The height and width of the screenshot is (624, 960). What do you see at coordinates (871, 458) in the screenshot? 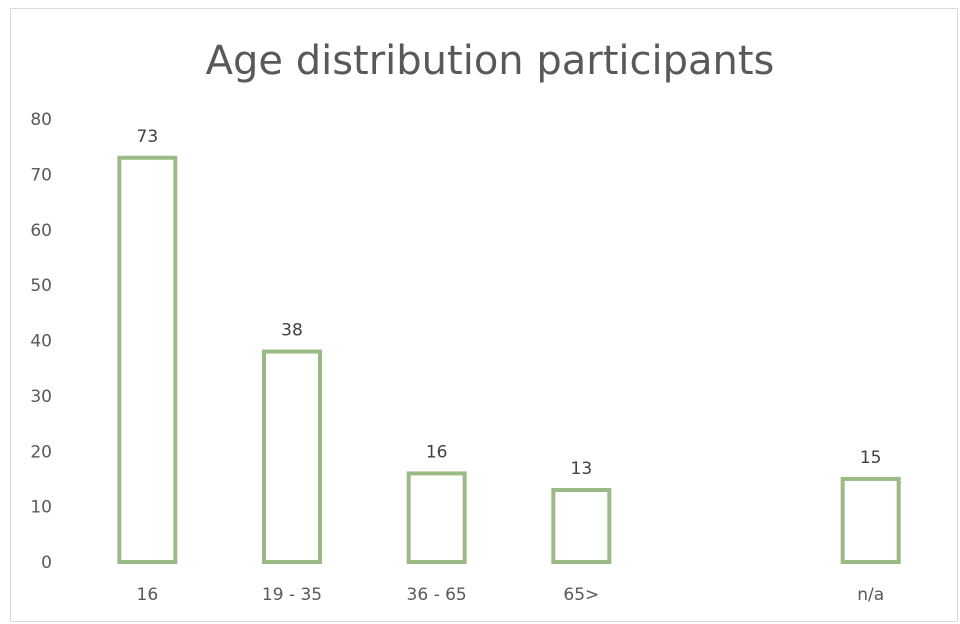
I see `data-label: 15` at bounding box center [871, 458].